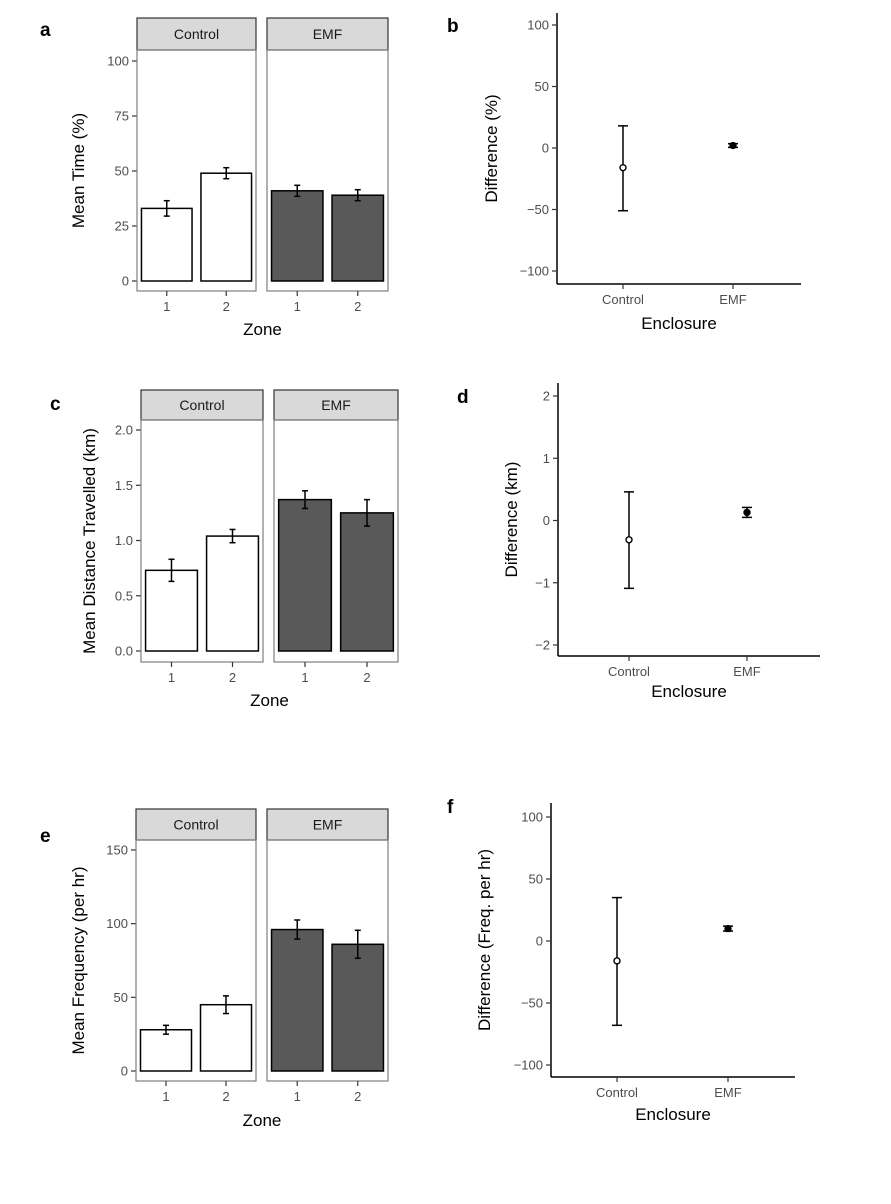 Image resolution: width=891 pixels, height=1204 pixels. Describe the element at coordinates (450, 807) in the screenshot. I see `panel-label: f` at that location.